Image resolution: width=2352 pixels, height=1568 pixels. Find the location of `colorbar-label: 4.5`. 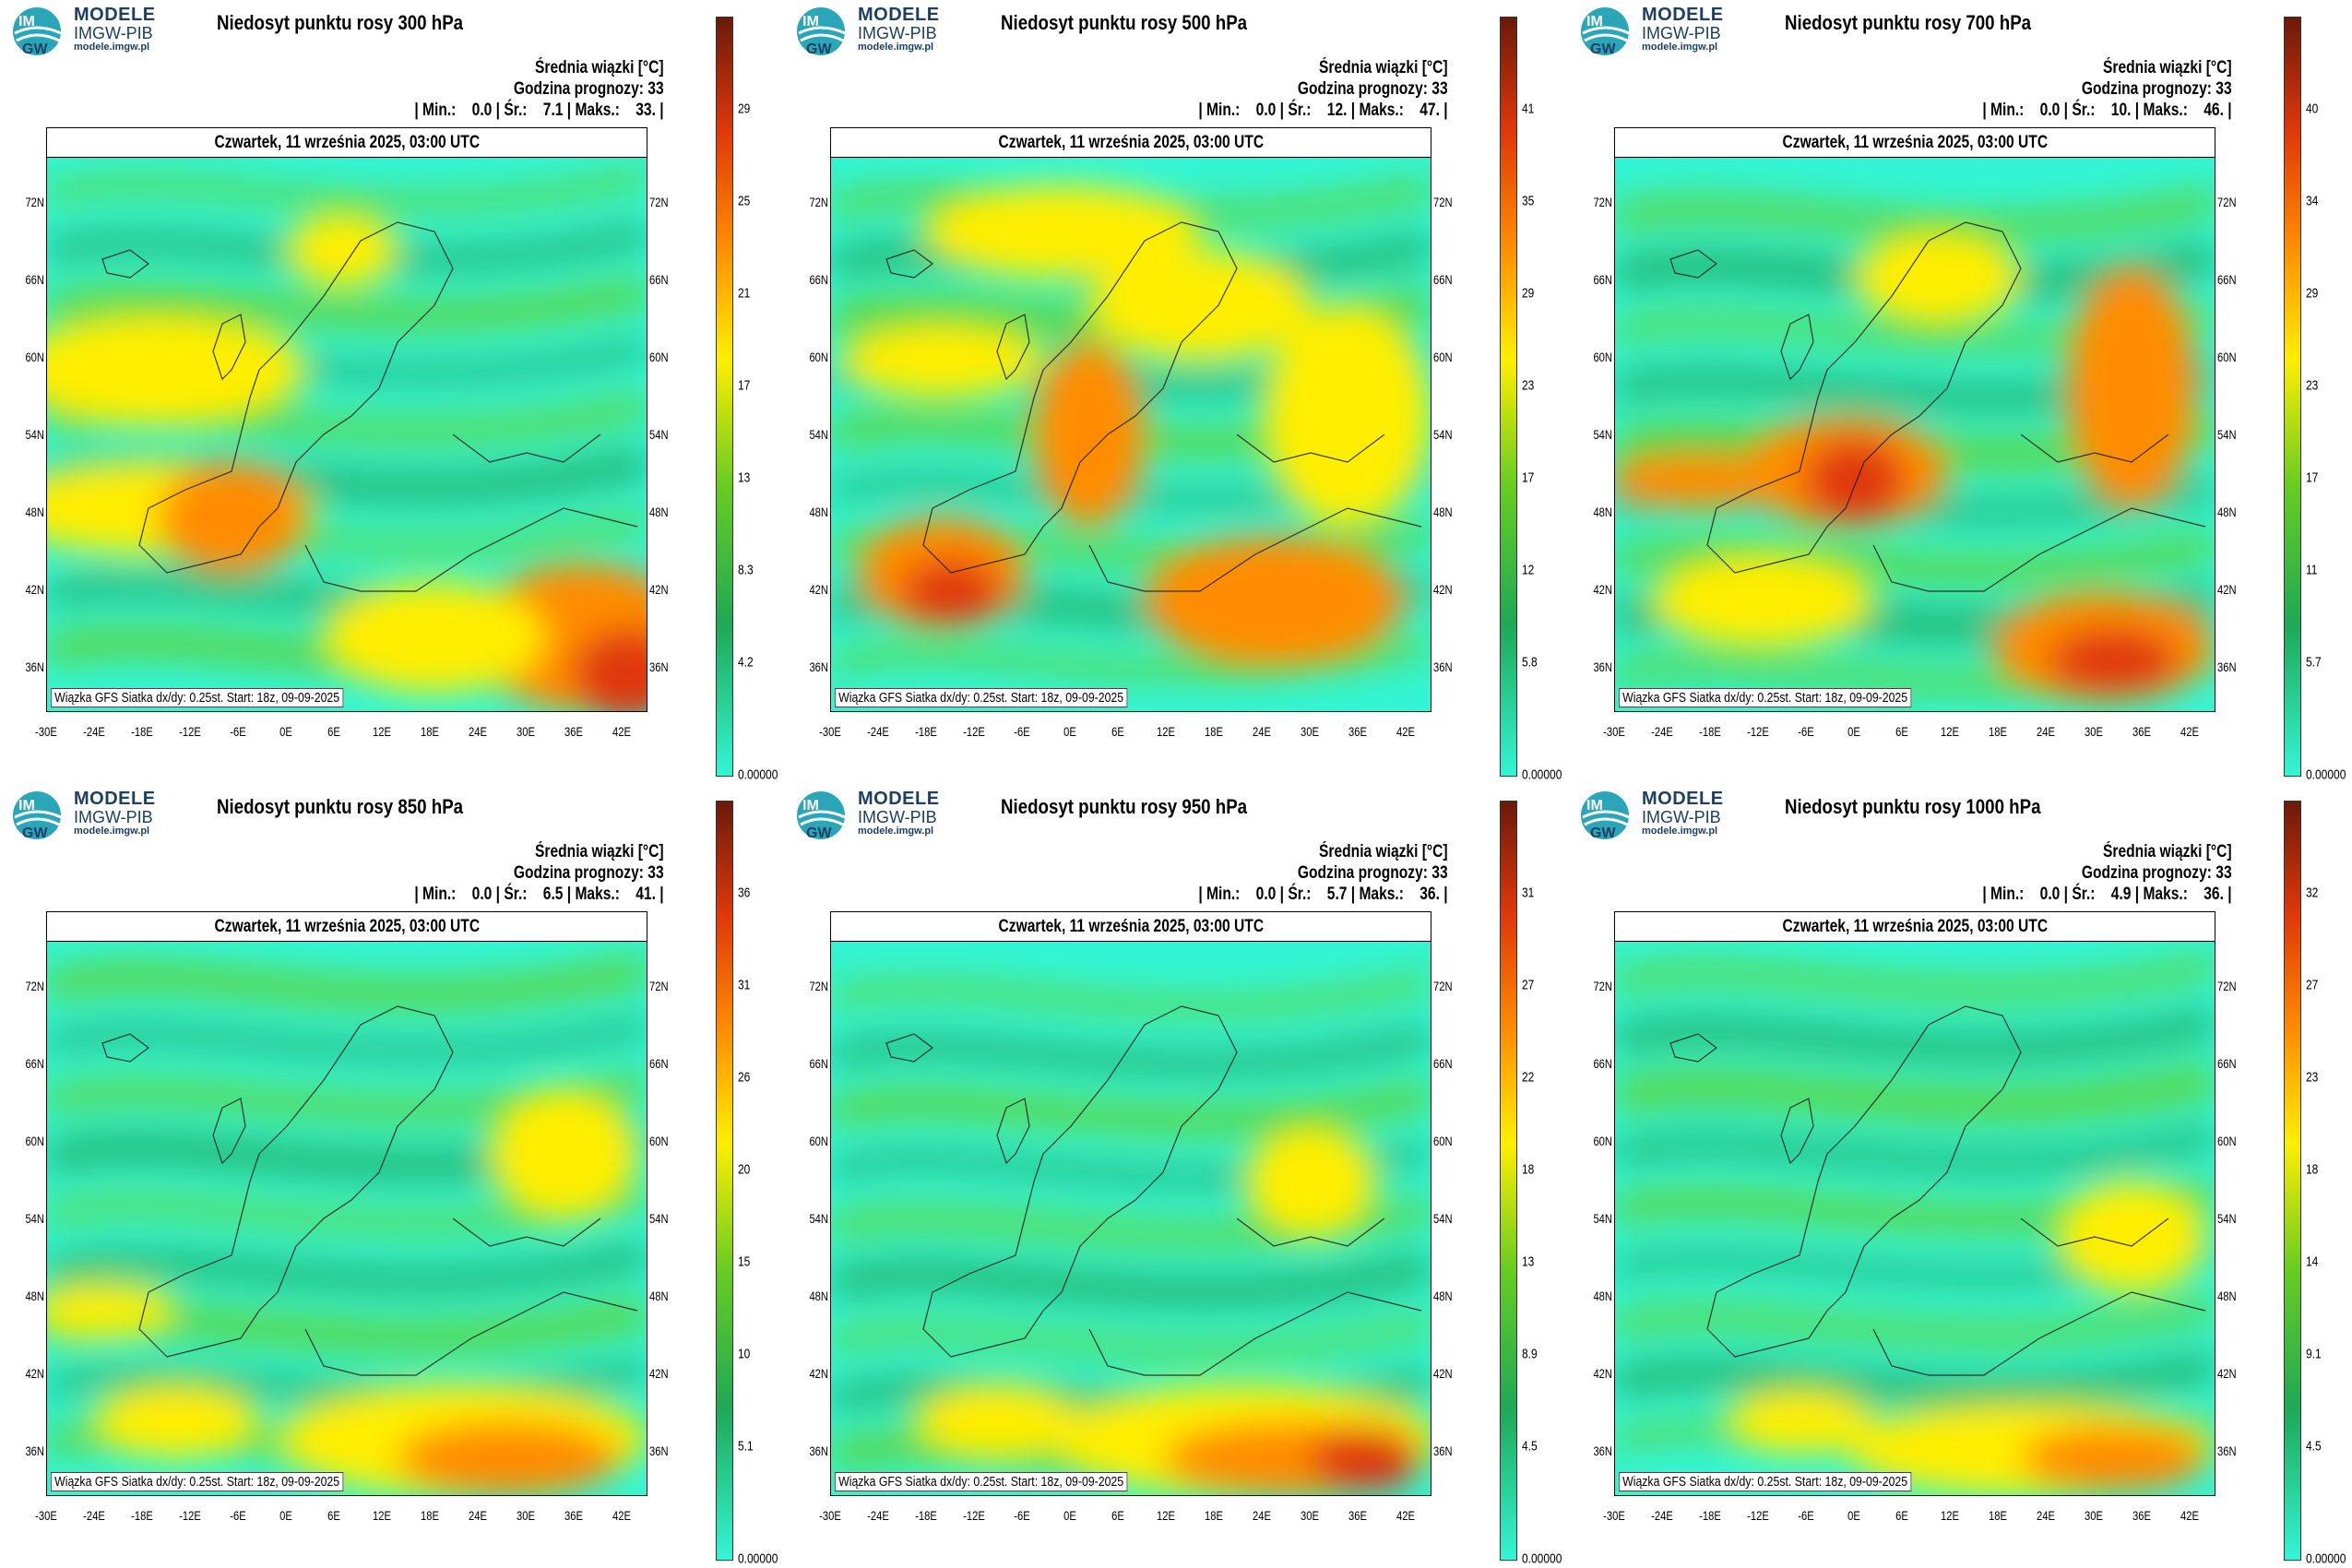

colorbar-label: 4.5 is located at coordinates (2314, 1446).